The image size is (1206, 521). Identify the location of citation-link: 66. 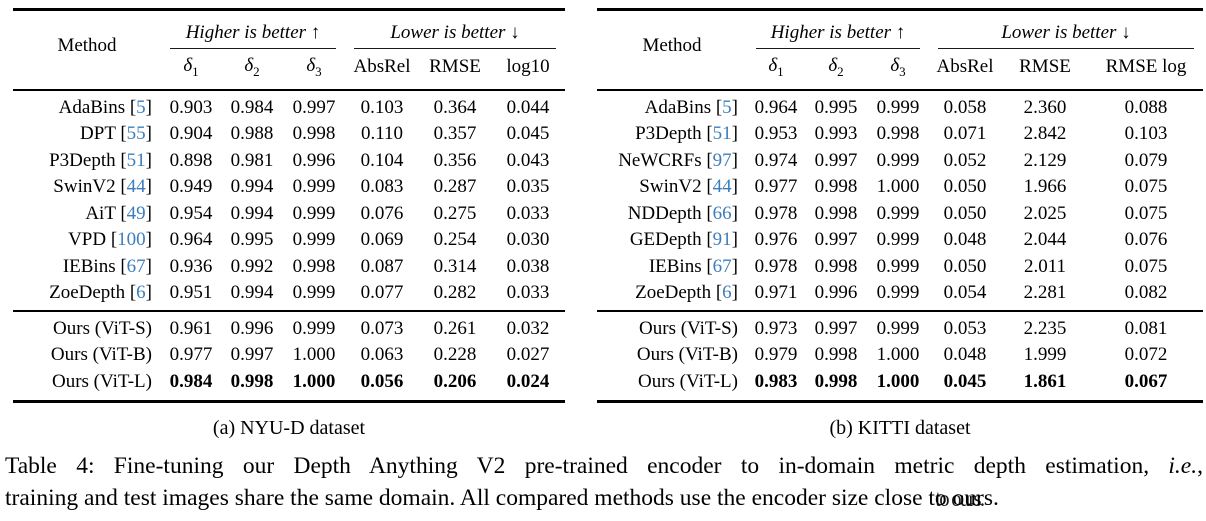
(722, 213).